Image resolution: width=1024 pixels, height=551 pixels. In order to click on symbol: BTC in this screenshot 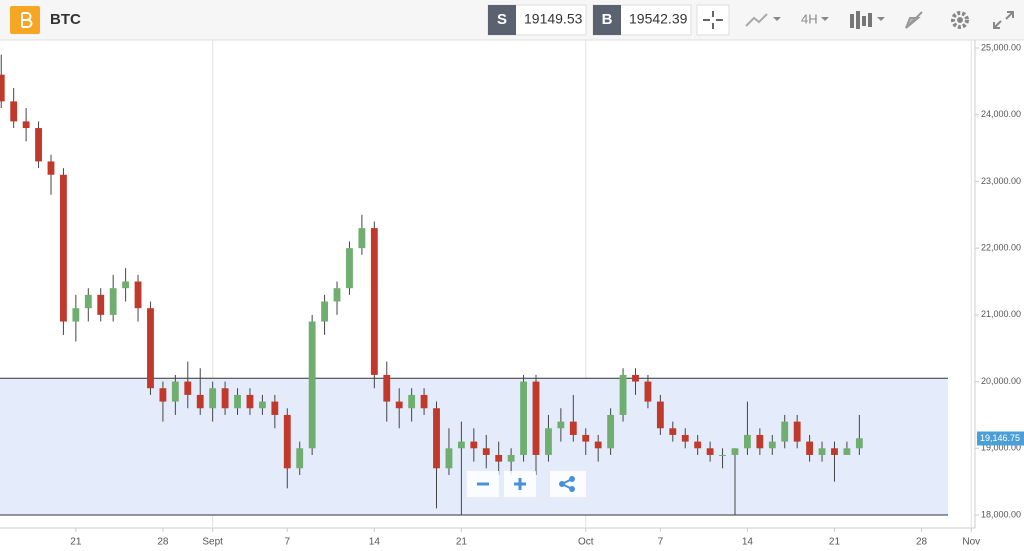, I will do `click(65, 19)`.